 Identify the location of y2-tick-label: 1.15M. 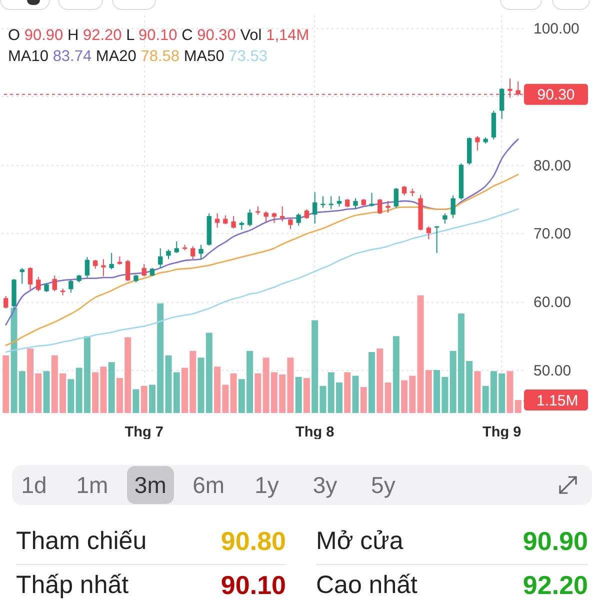
(557, 401).